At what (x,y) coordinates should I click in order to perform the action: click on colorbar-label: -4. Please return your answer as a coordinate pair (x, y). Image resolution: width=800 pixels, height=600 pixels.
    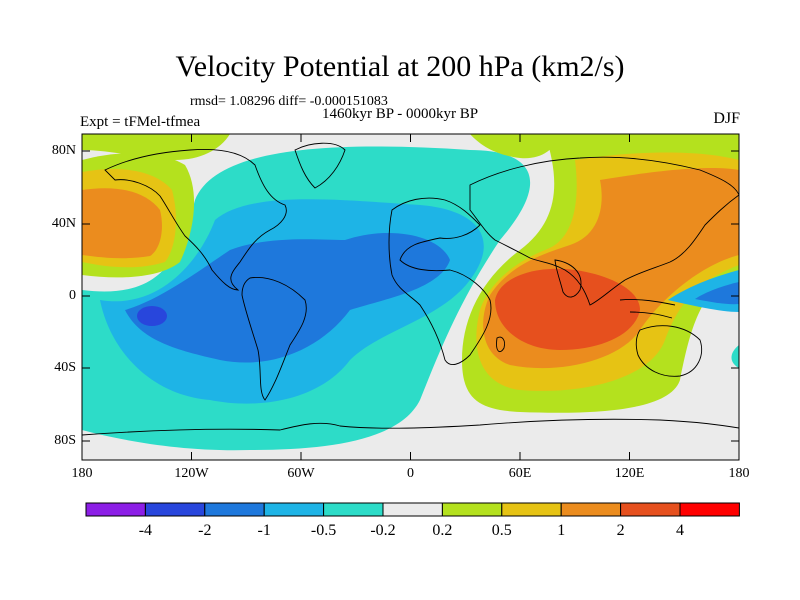
    Looking at the image, I should click on (145, 530).